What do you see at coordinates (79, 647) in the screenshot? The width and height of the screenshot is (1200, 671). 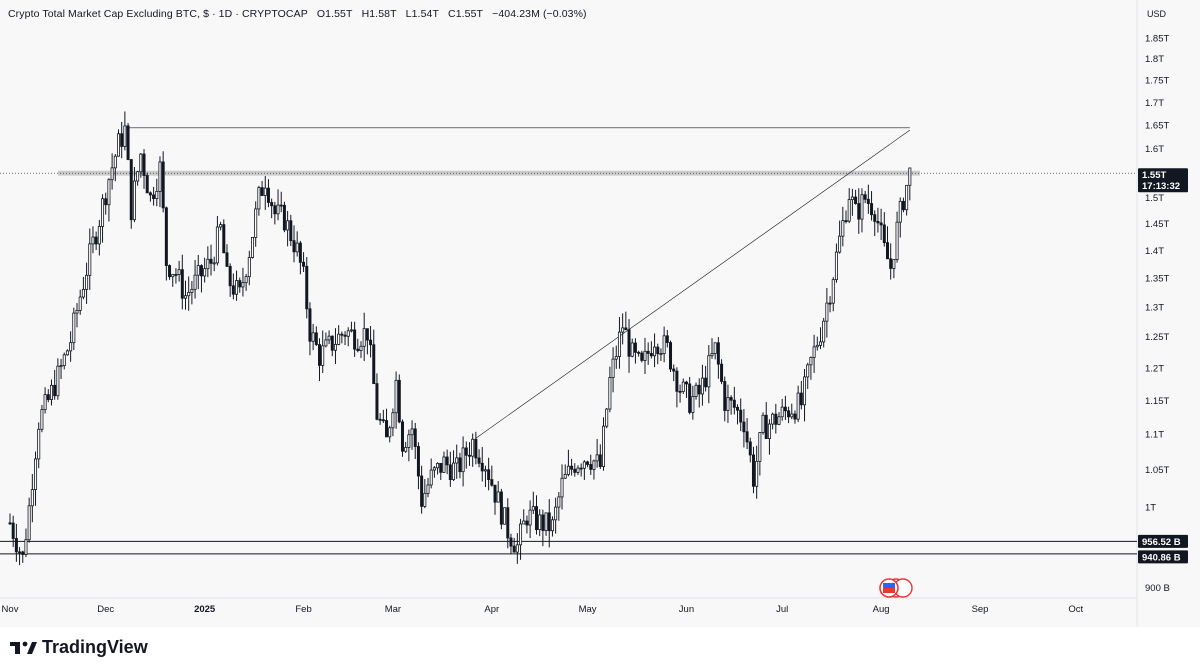 I see `tradingview-logo: TradingView` at bounding box center [79, 647].